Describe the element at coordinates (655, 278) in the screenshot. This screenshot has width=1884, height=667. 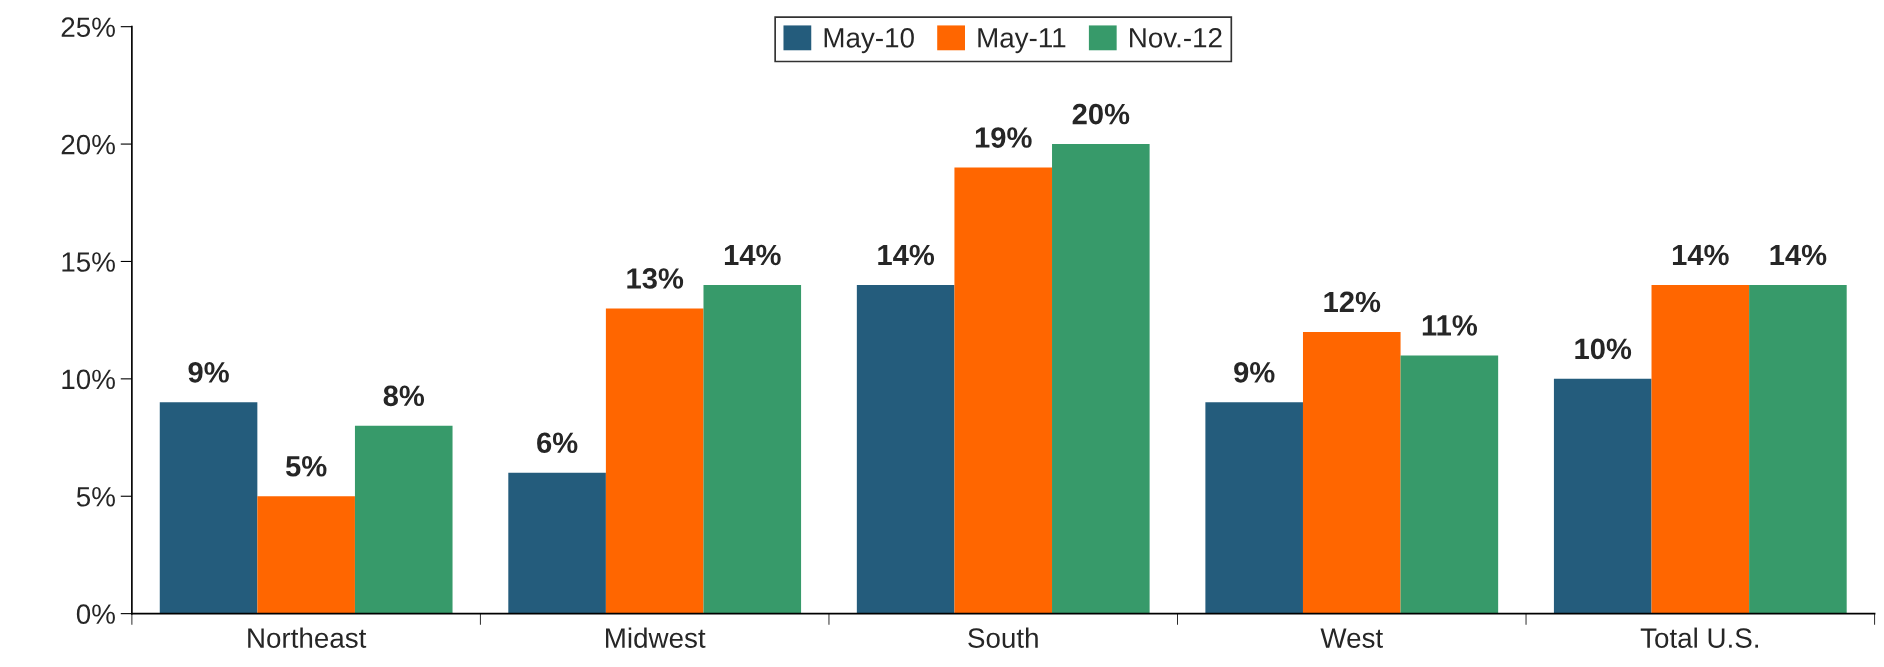
I see `data-label: 13%` at that location.